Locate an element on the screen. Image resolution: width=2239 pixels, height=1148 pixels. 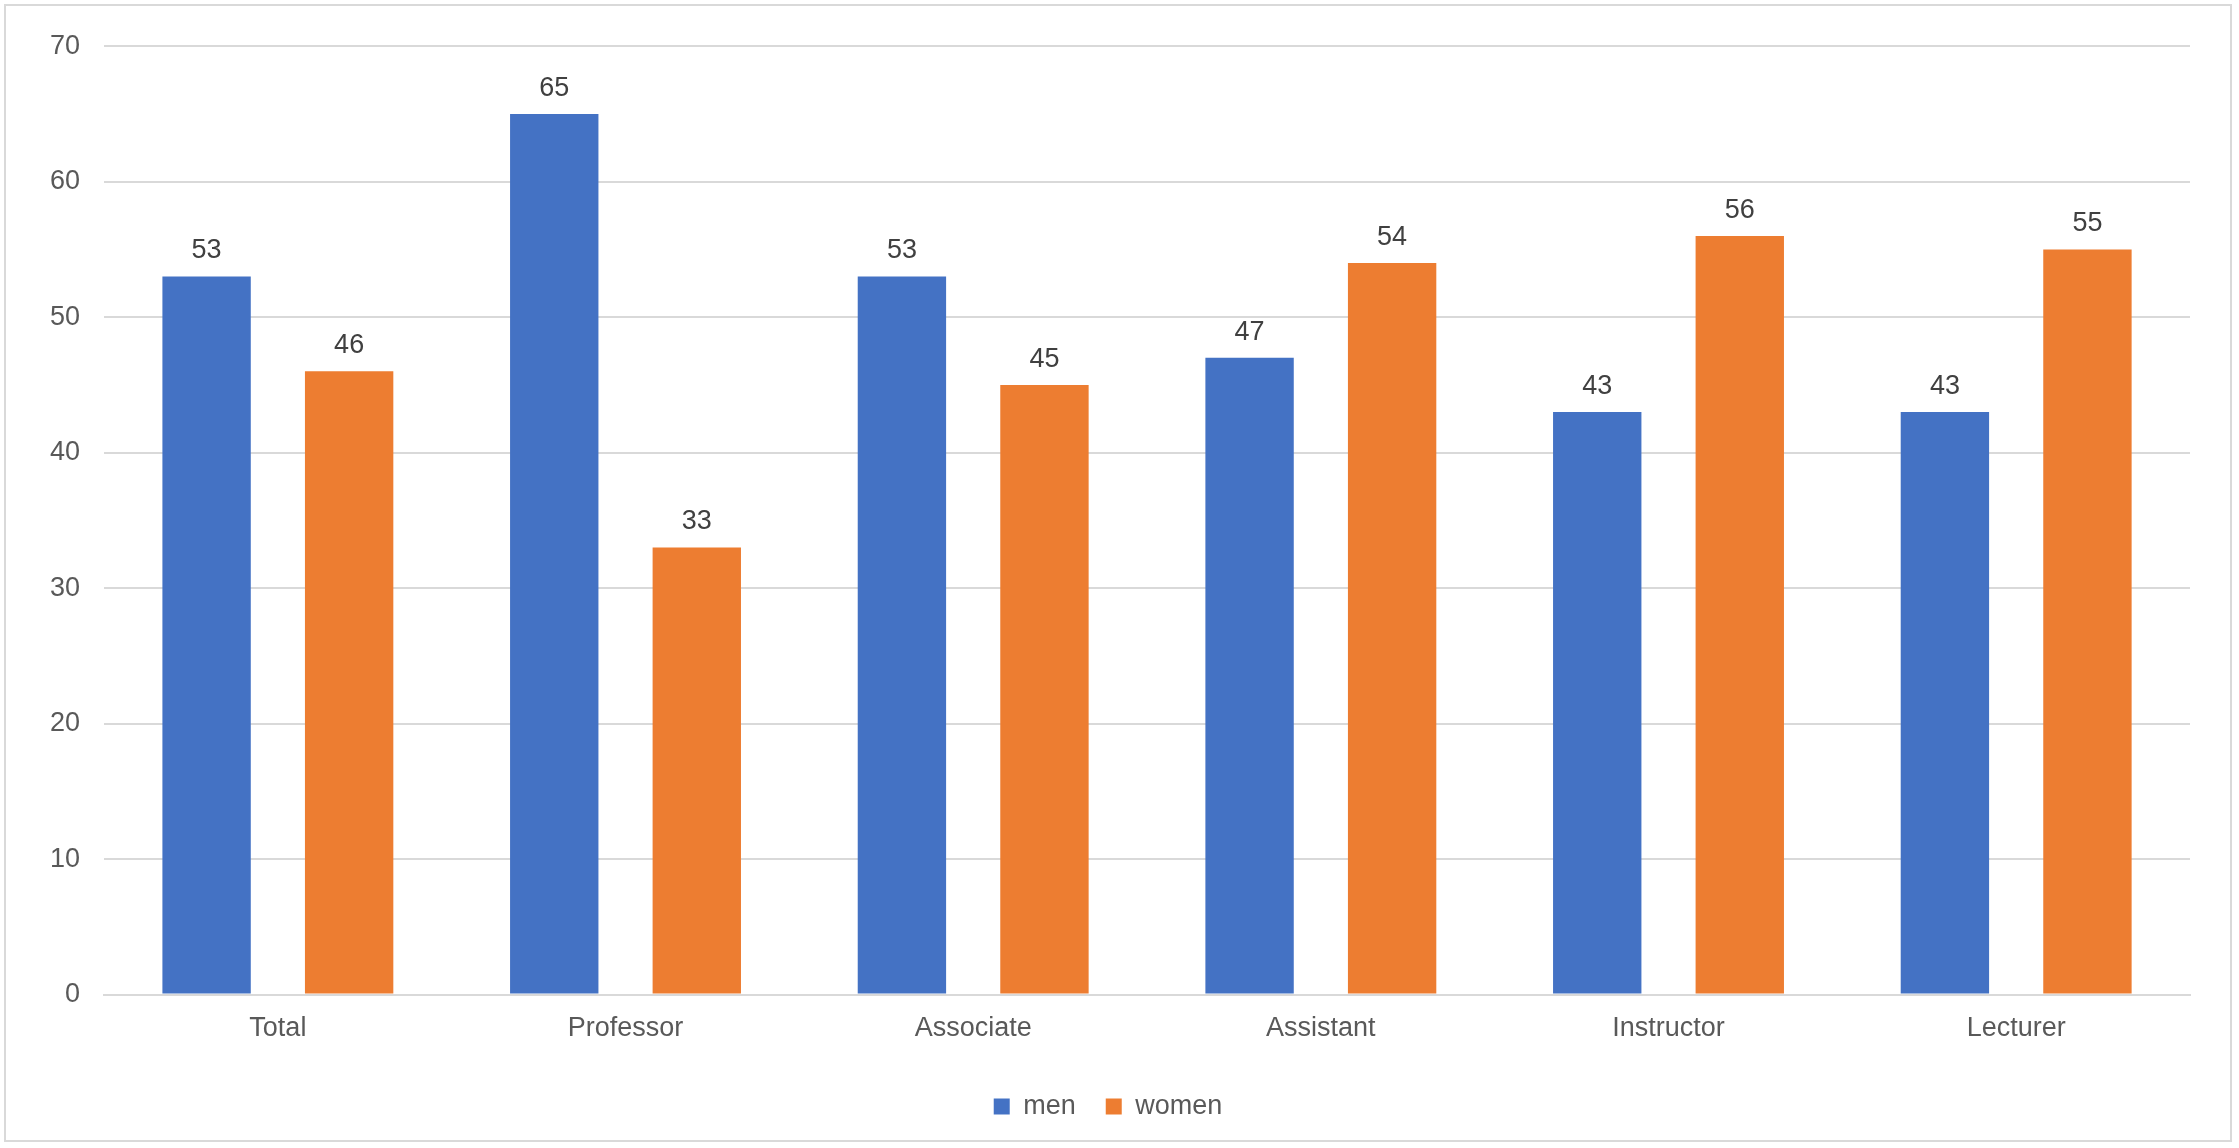
x-tick-label: Assistant is located at coordinates (1321, 1027).